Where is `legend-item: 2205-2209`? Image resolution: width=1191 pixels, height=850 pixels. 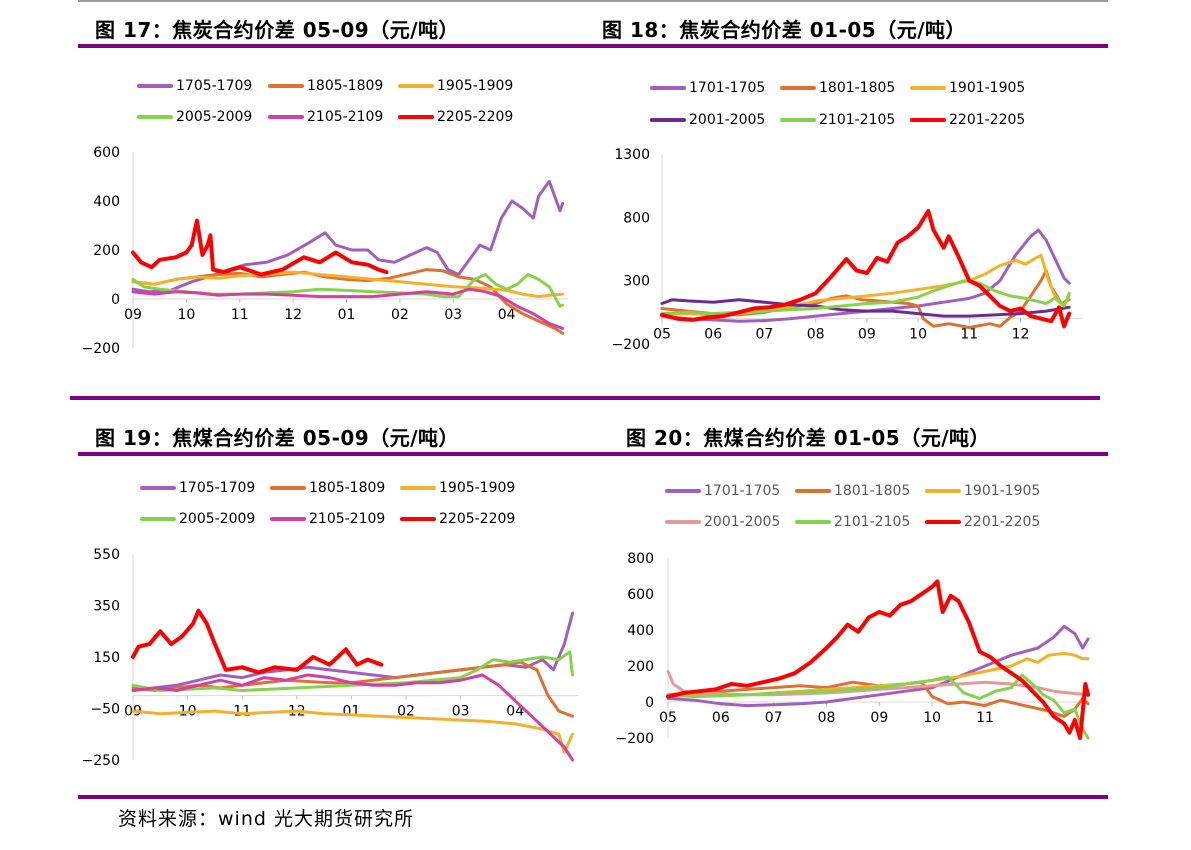 legend-item: 2205-2209 is located at coordinates (457, 519).